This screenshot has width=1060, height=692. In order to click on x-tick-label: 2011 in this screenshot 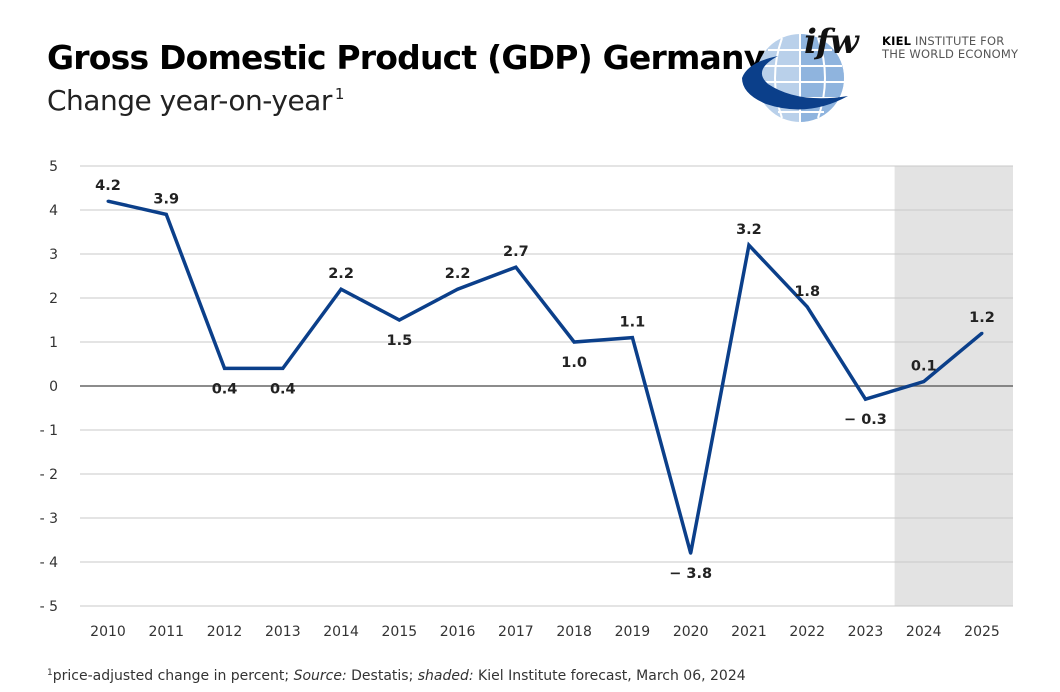, I will do `click(166, 632)`.